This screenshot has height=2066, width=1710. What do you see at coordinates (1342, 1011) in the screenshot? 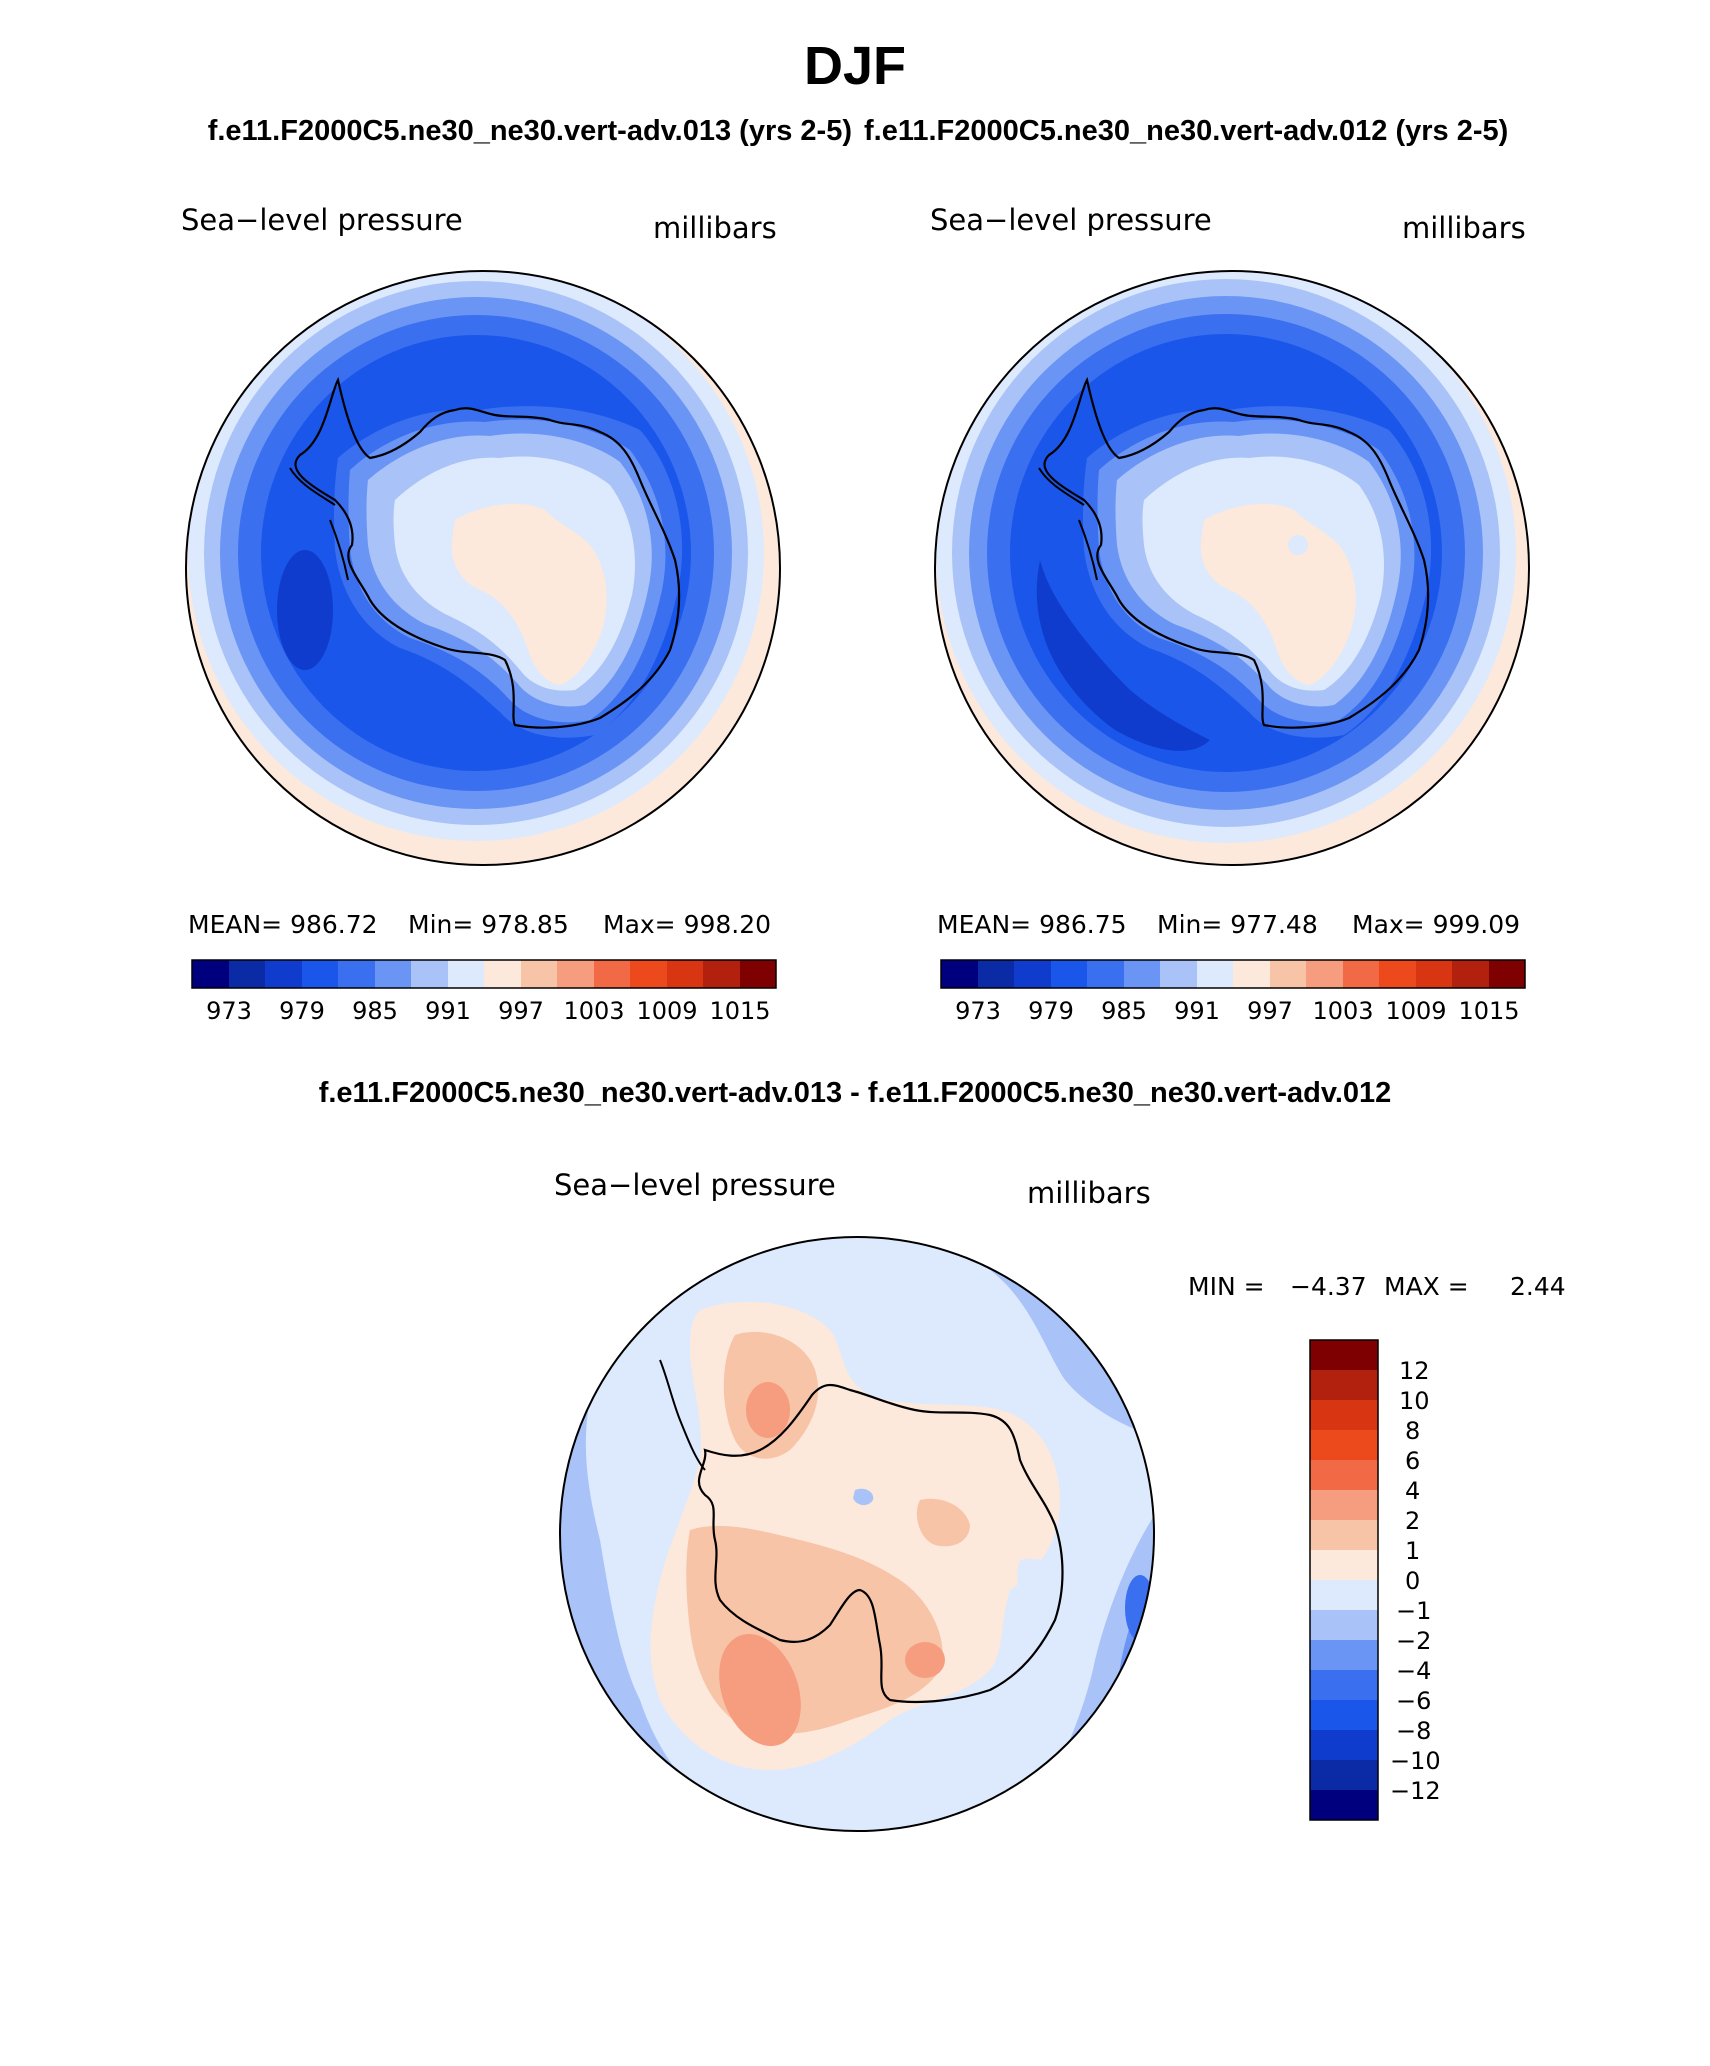
I see `panel-b-tick: 1003` at bounding box center [1342, 1011].